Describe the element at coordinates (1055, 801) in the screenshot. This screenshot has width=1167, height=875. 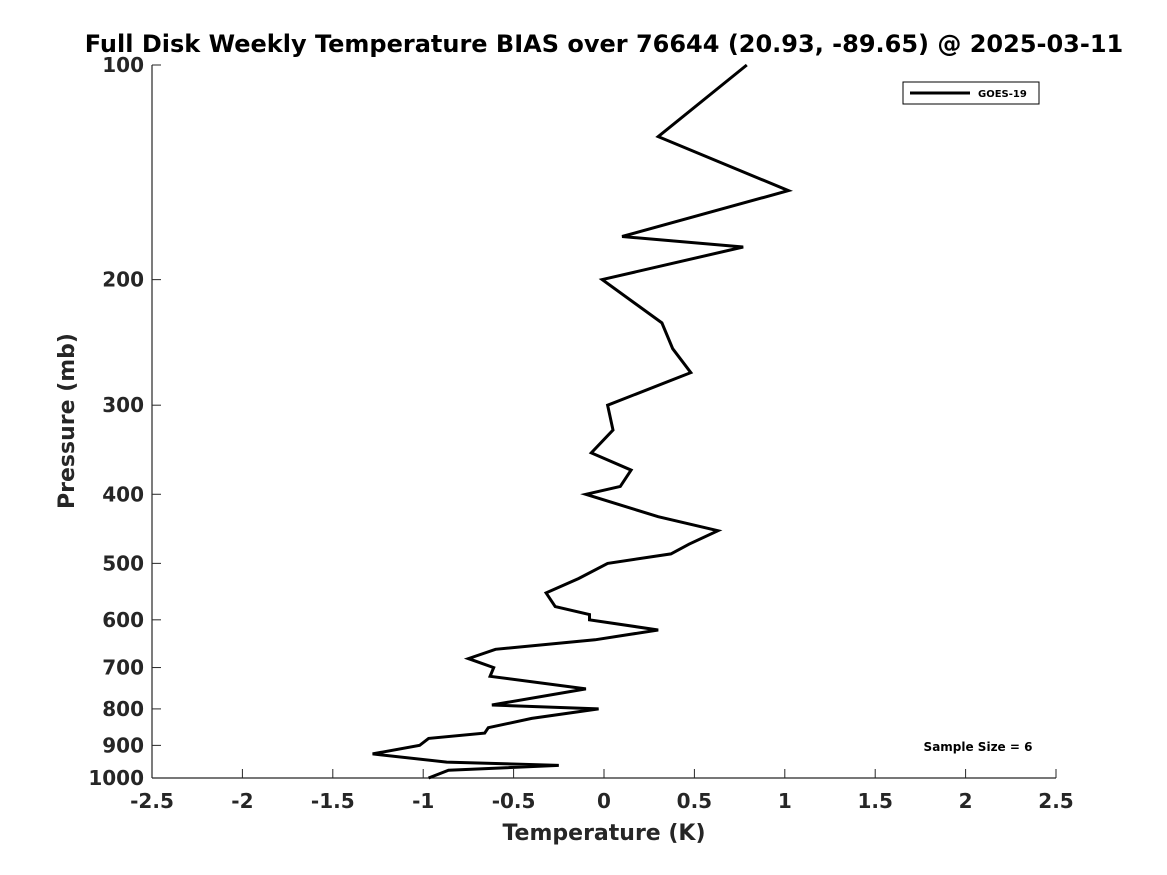
I see `x-tick-label: 2.5` at that location.